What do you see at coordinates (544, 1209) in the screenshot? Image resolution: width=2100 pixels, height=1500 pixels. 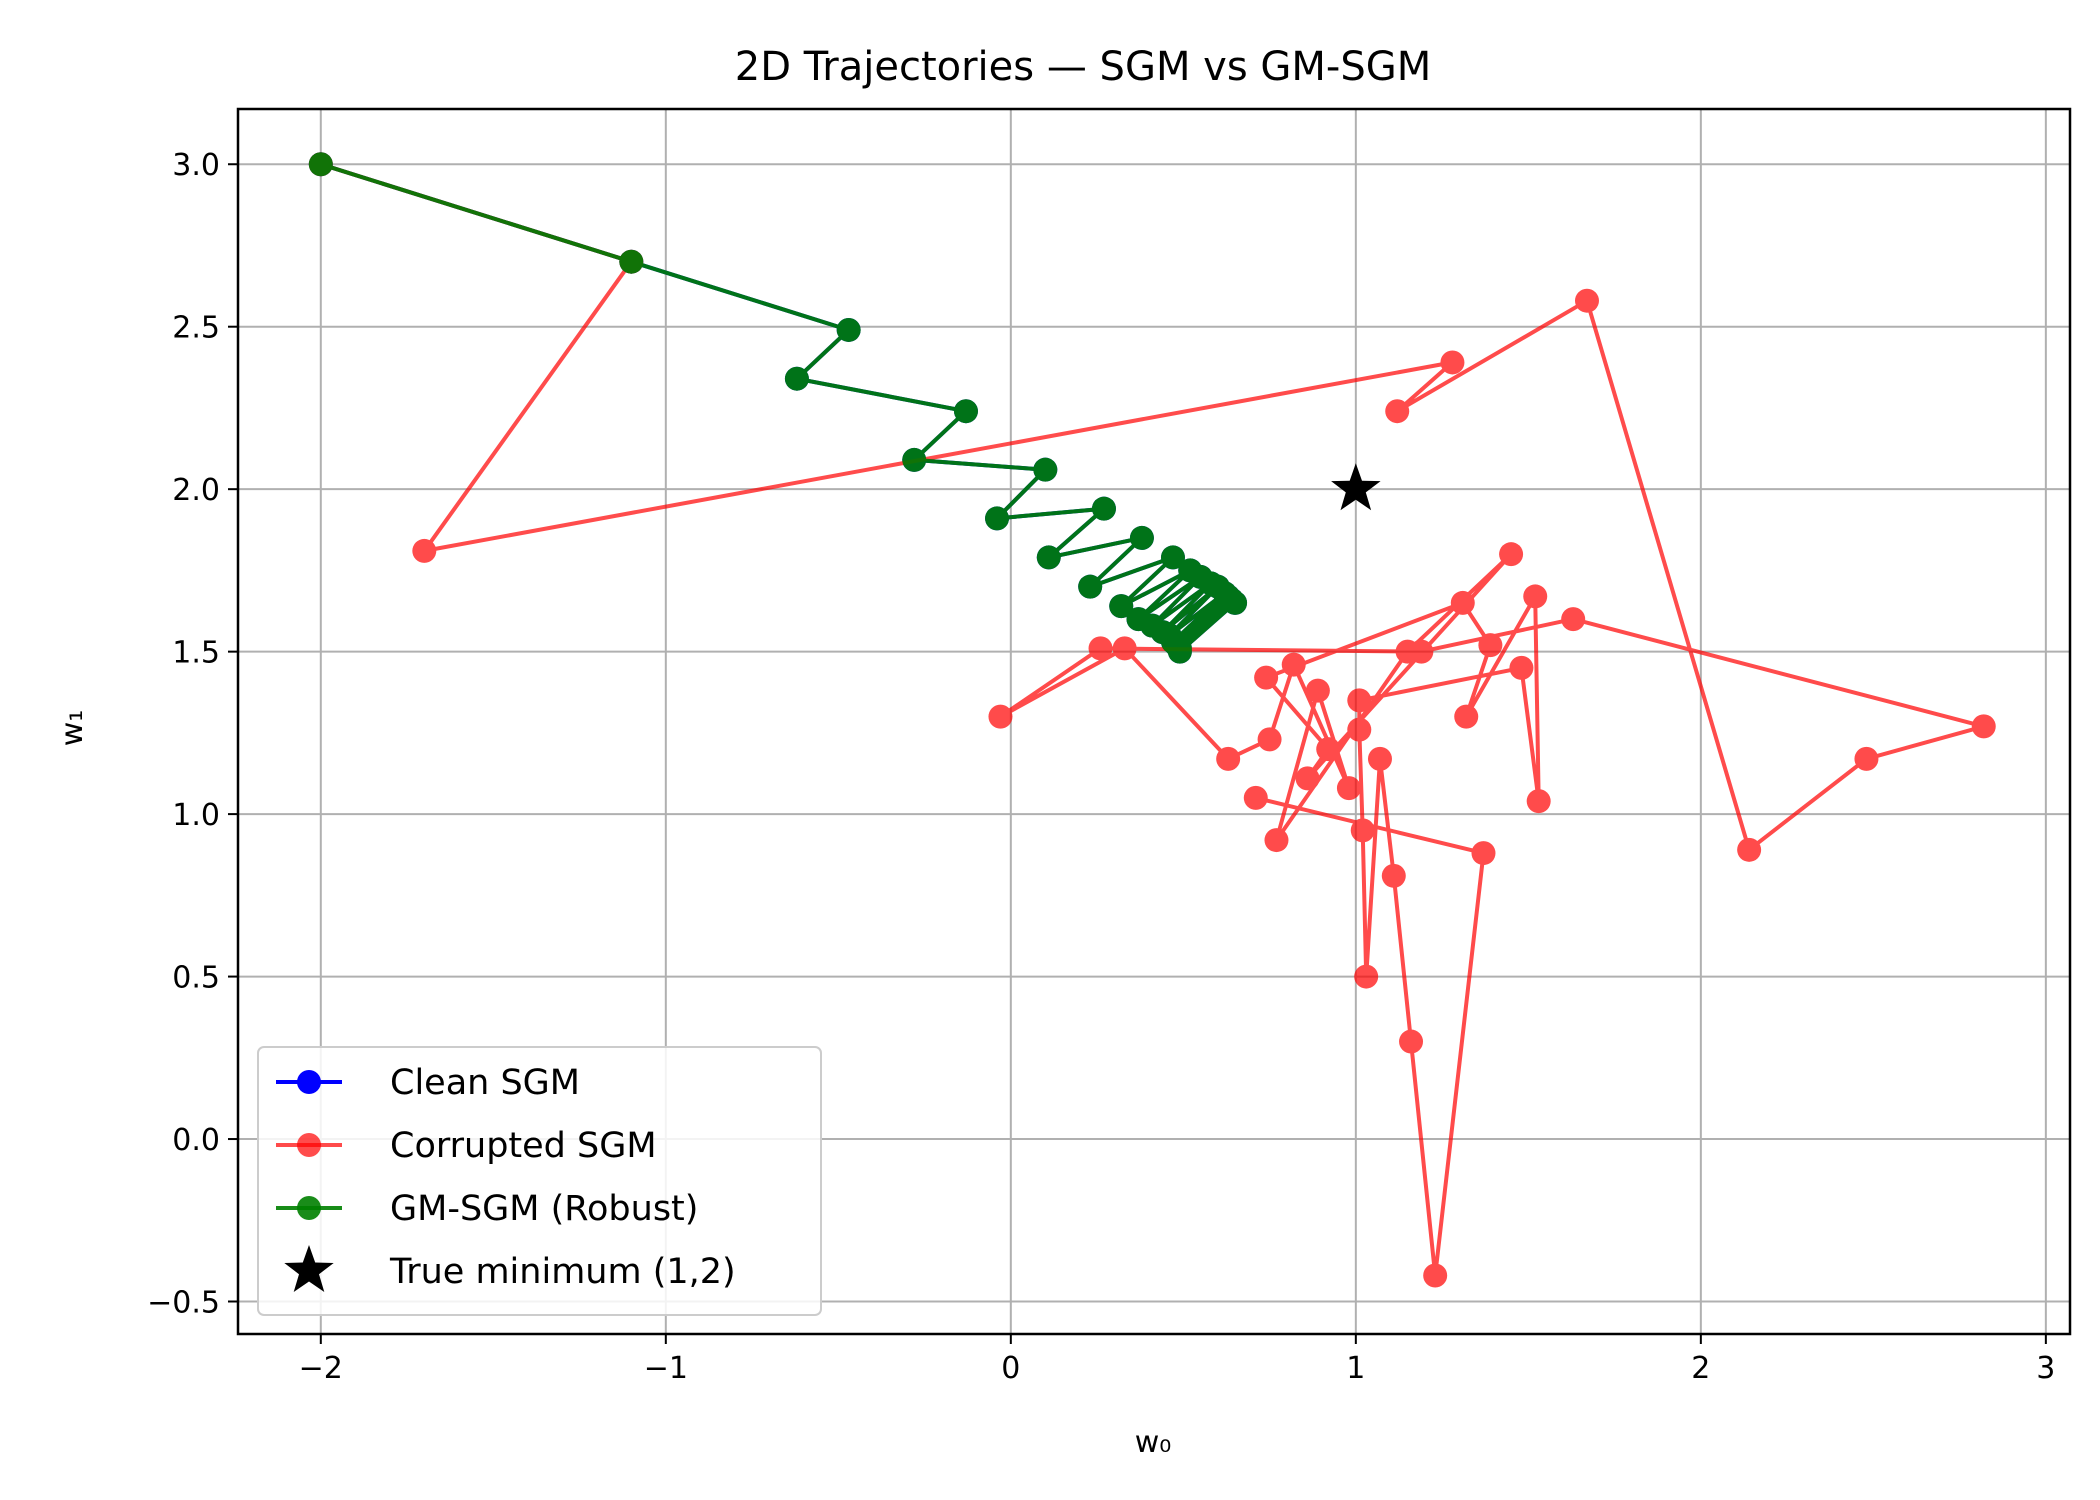 I see `legend-label: GM-SGM (Robust)` at bounding box center [544, 1209].